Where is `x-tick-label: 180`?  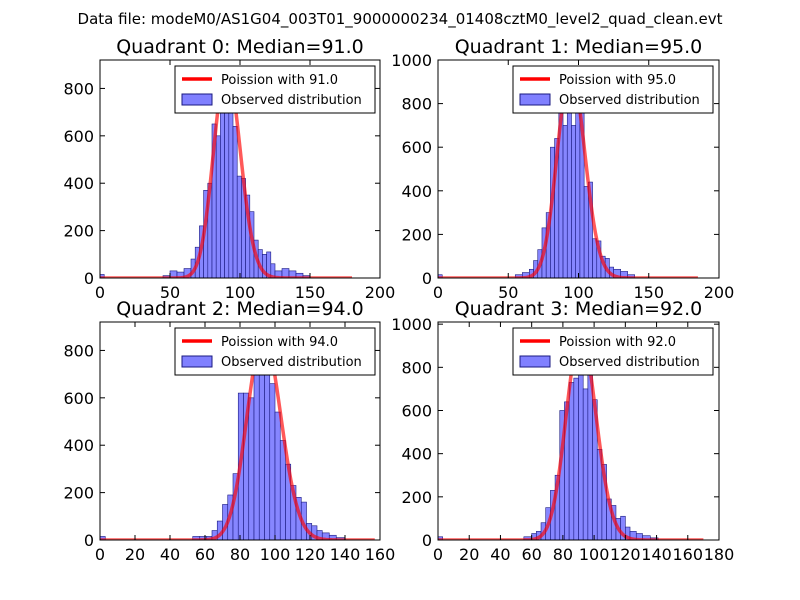 x-tick-label: 180 is located at coordinates (719, 554).